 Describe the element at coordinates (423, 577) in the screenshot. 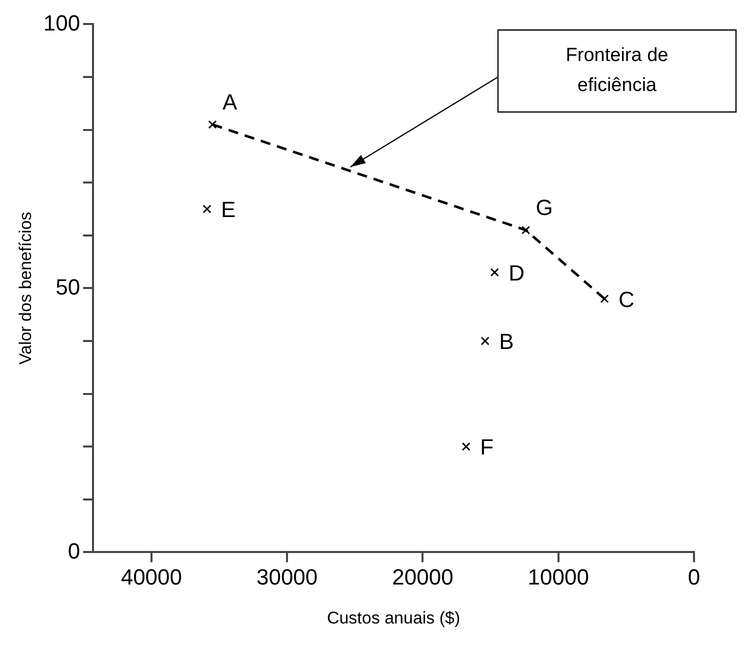

I see `x-tick-label: 20000` at that location.